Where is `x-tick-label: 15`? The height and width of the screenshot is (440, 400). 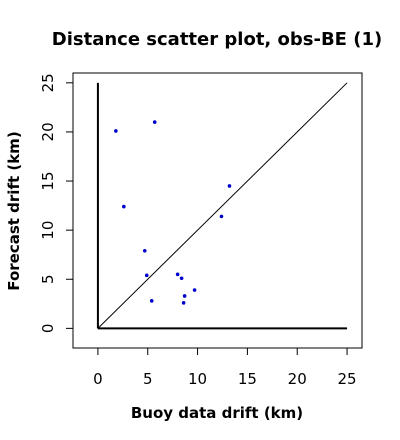 x-tick-label: 15 is located at coordinates (247, 379).